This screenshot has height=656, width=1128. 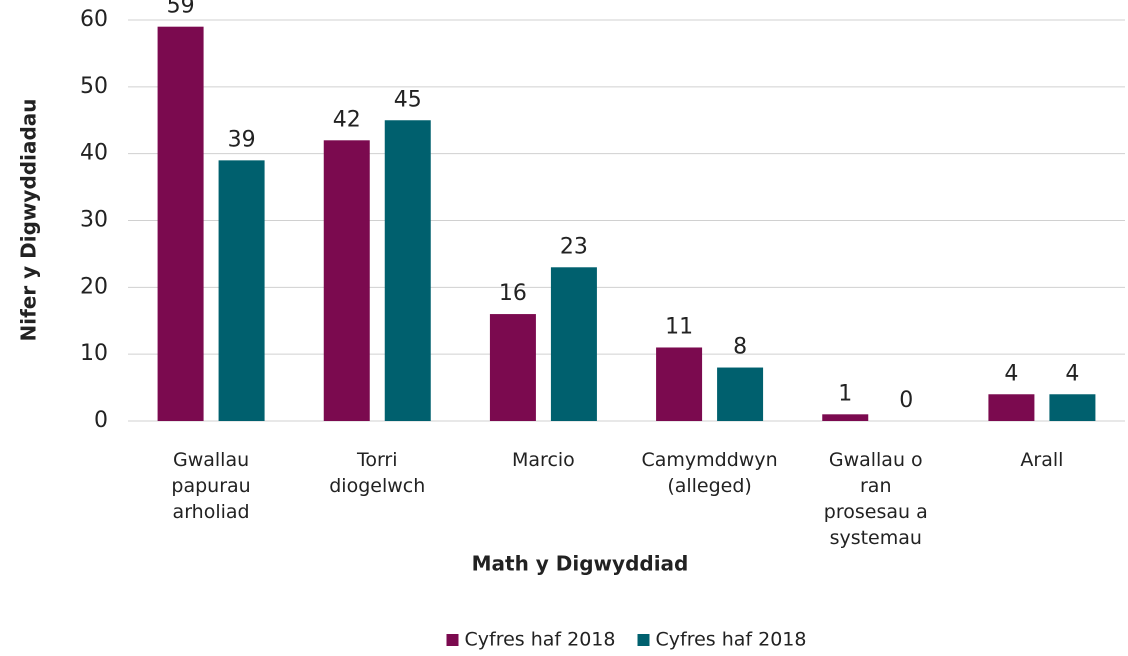 What do you see at coordinates (1041, 460) in the screenshot?
I see `x-tick-label: Arall` at bounding box center [1041, 460].